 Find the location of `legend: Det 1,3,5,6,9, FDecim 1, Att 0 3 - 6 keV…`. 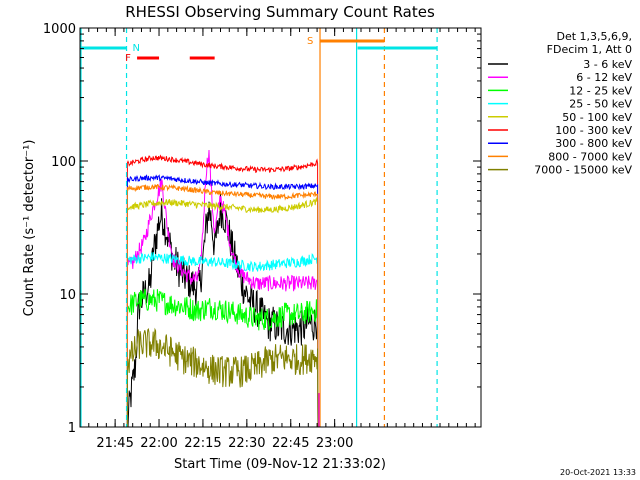

legend: Det 1,3,5,6,9, FDecim 1, Att 0 3 - 6 keV… is located at coordinates (560, 103).